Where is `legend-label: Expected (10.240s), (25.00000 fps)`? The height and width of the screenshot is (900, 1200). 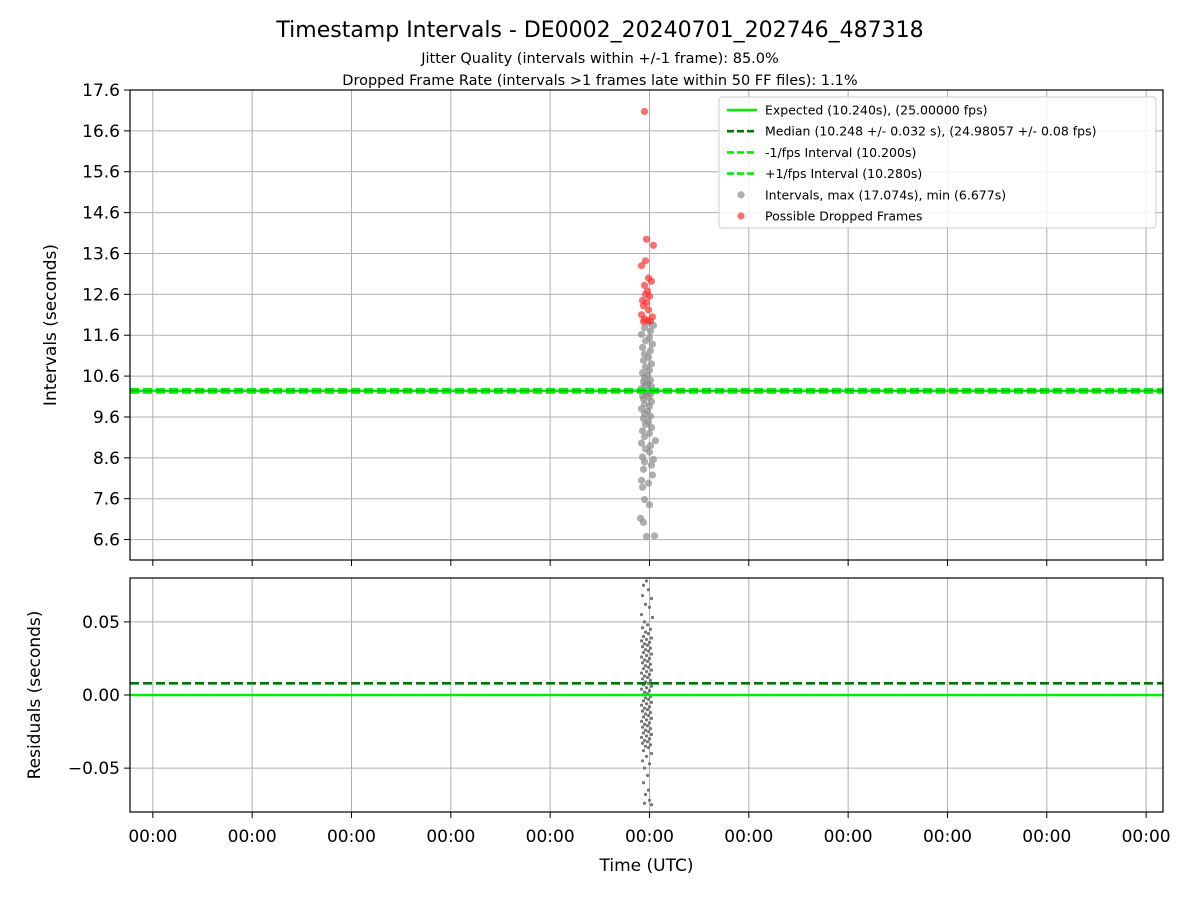 legend-label: Expected (10.240s), (25.00000 fps) is located at coordinates (876, 110).